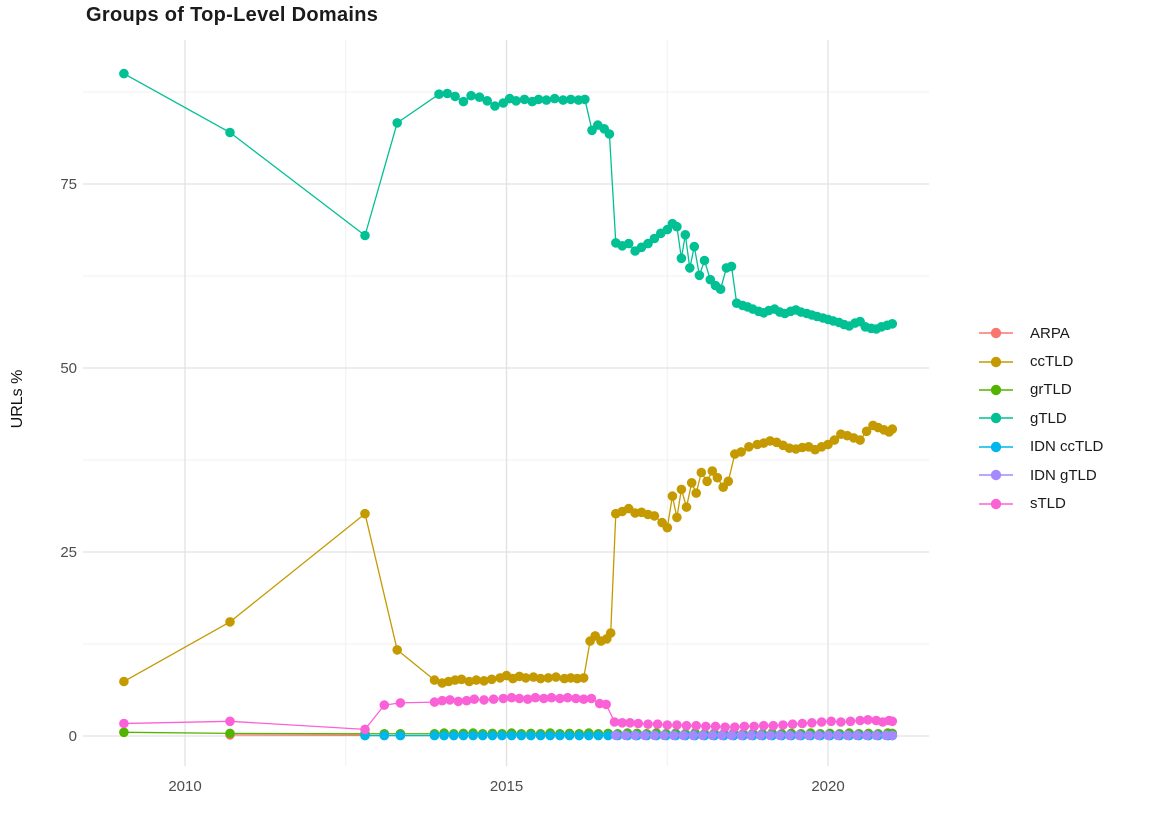 This screenshot has width=1164, height=827. I want to click on legend-item-arpa: ARPA, so click(1040, 333).